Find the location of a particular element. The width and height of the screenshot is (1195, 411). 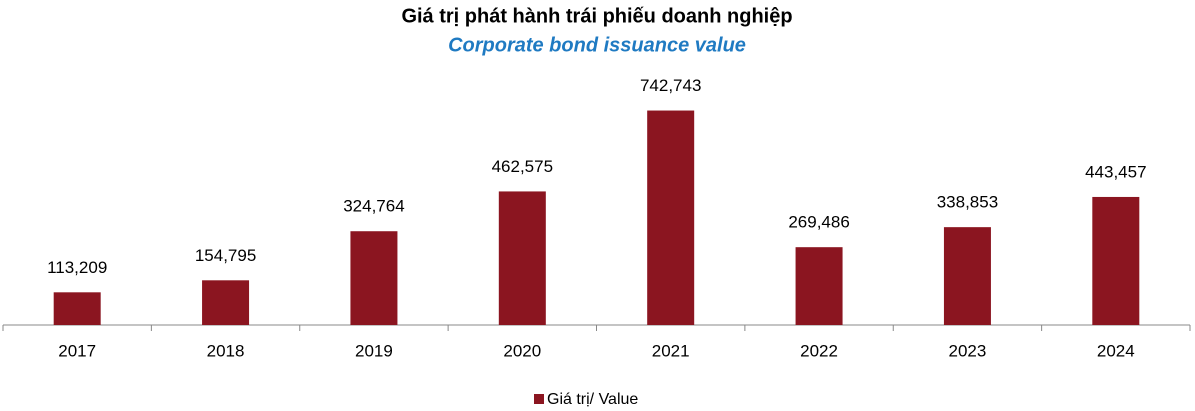

data-label: 338,853 is located at coordinates (967, 202).